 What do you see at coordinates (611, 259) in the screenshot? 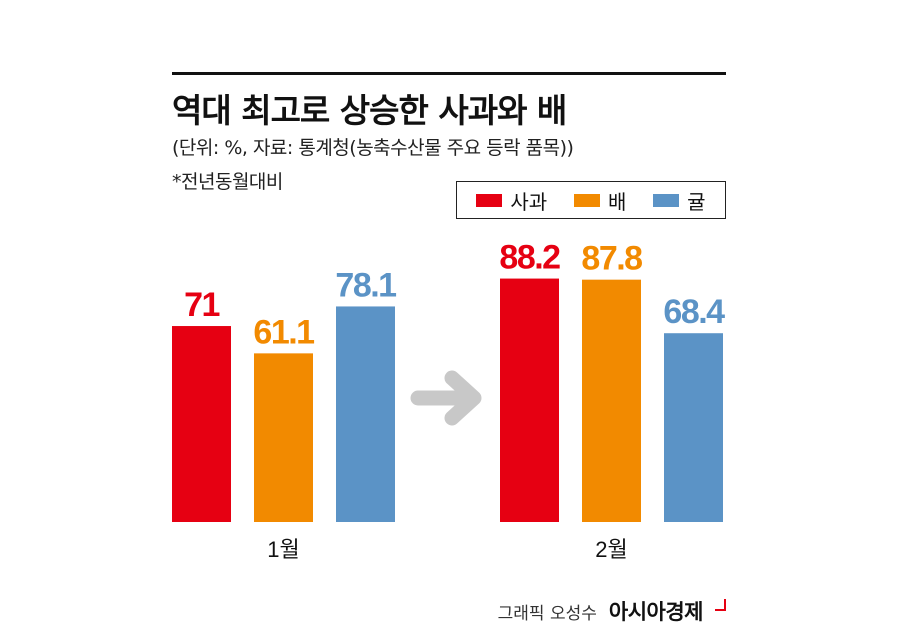
I see `data-label-pear-2: 87.8` at bounding box center [611, 259].